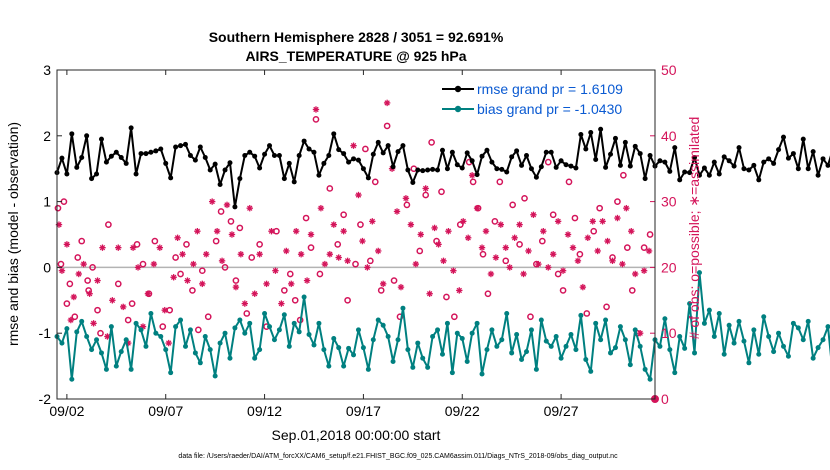  What do you see at coordinates (47, 267) in the screenshot?
I see `left-tick-label: 0` at bounding box center [47, 267].